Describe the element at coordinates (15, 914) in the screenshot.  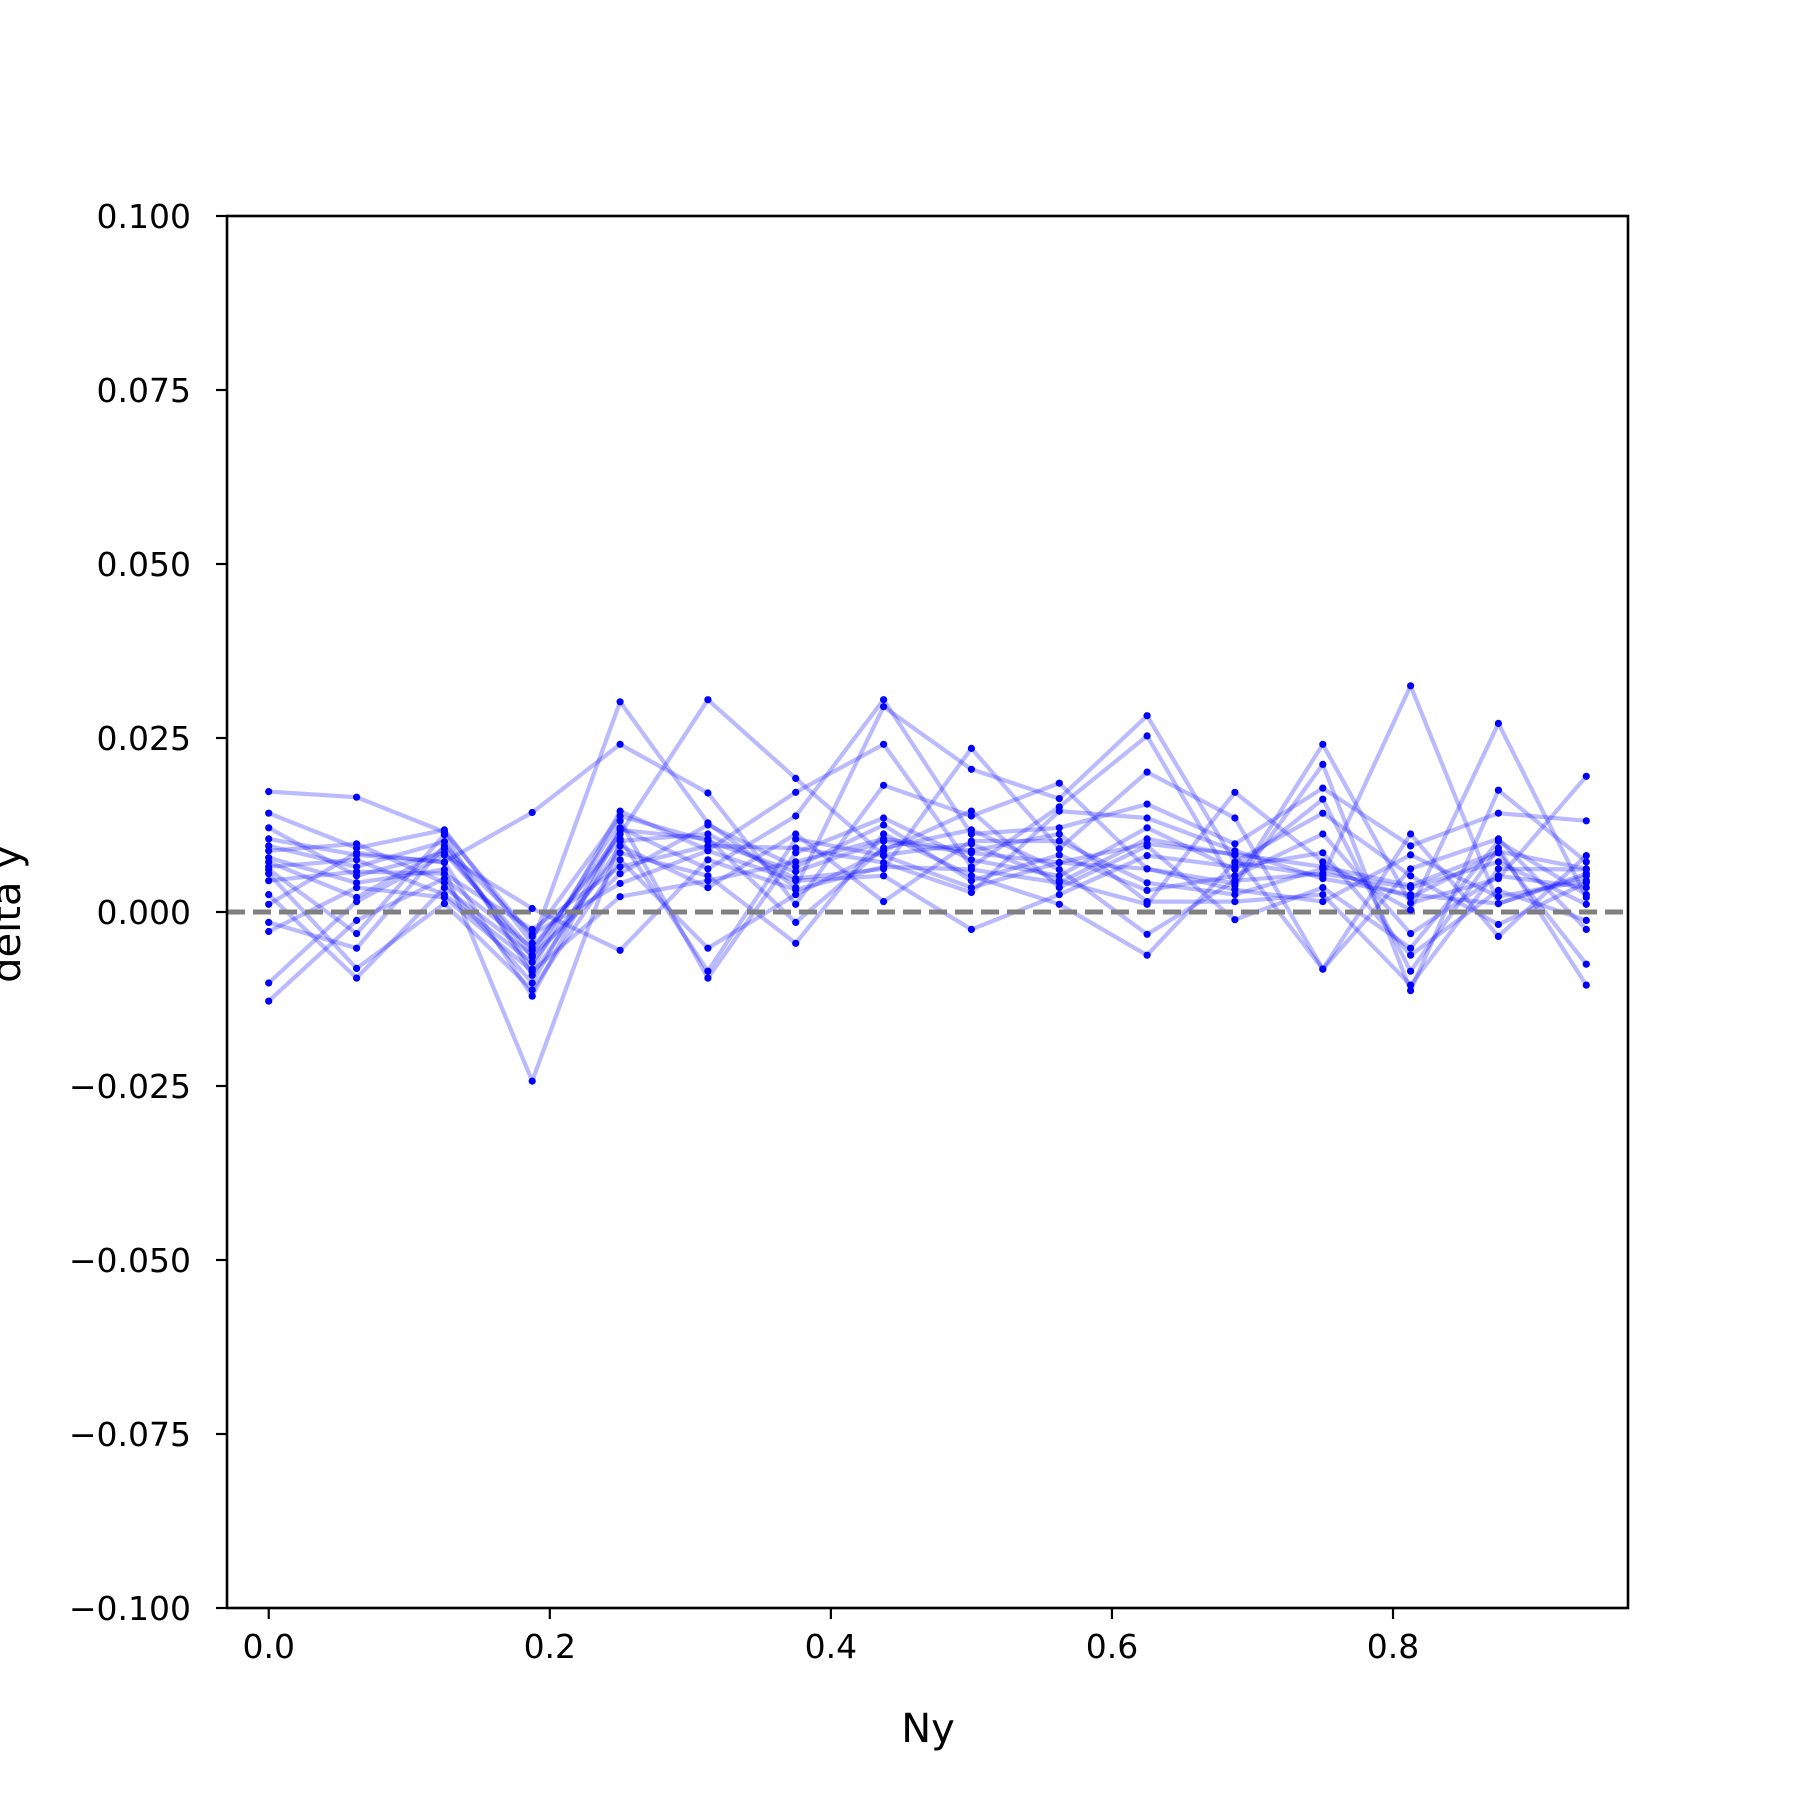
I see `y-axis-label: delta y` at that location.